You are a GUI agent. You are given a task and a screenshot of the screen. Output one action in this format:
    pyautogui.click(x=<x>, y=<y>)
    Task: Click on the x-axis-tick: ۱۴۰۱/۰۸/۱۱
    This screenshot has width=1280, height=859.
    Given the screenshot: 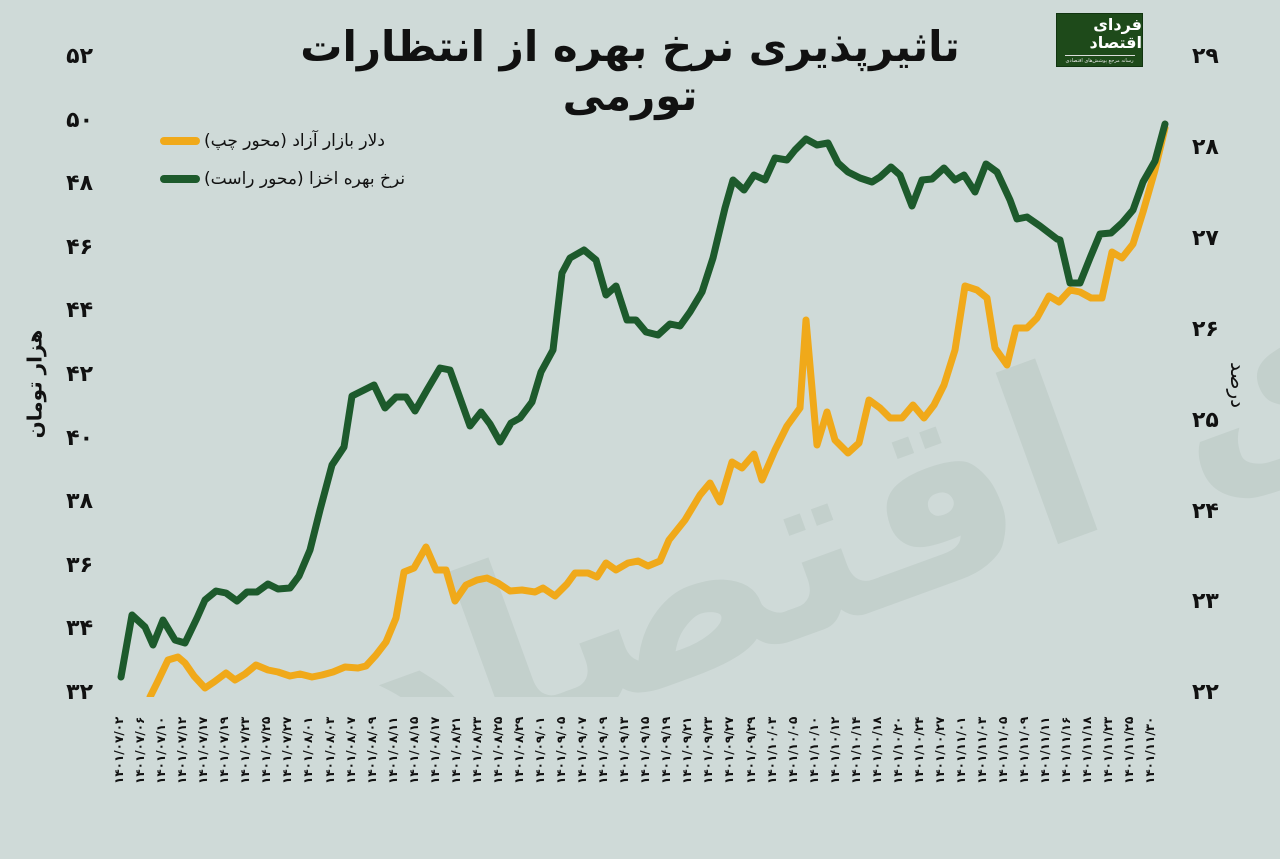 What is the action you would take?
    pyautogui.click(x=392, y=750)
    